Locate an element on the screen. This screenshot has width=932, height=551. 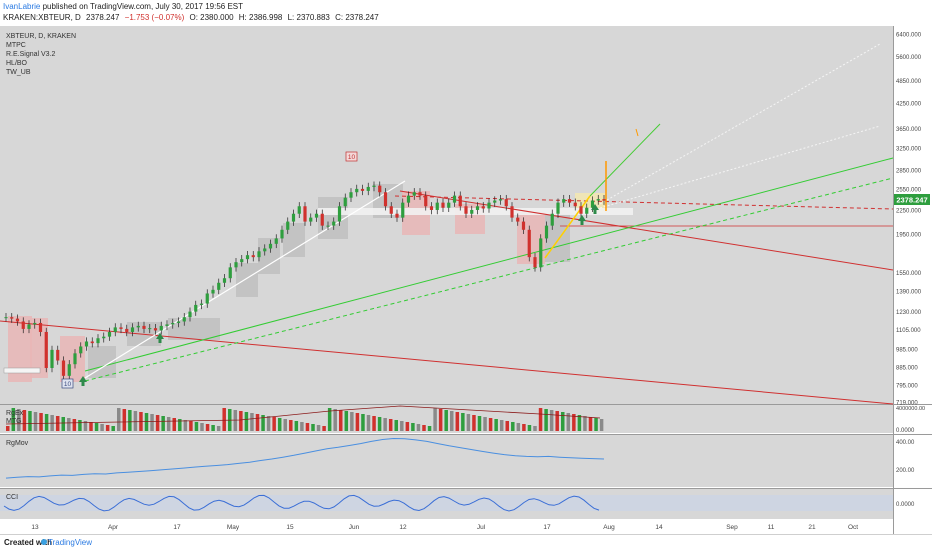
y-tick-label: 719.000 is located at coordinates (907, 404).